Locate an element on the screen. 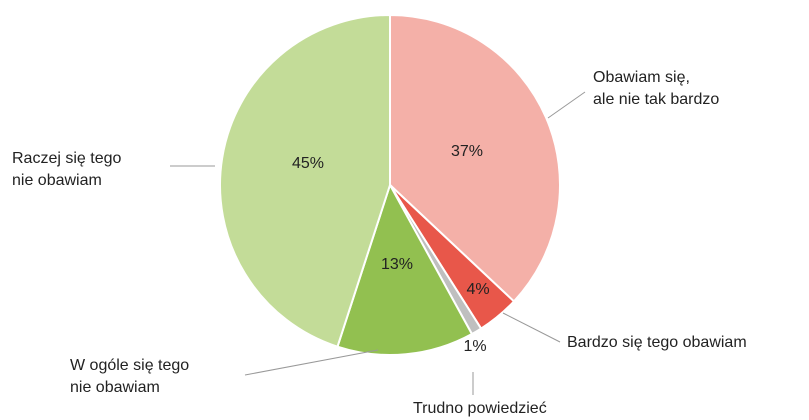 The width and height of the screenshot is (809, 420). value-label: 45% is located at coordinates (308, 163).